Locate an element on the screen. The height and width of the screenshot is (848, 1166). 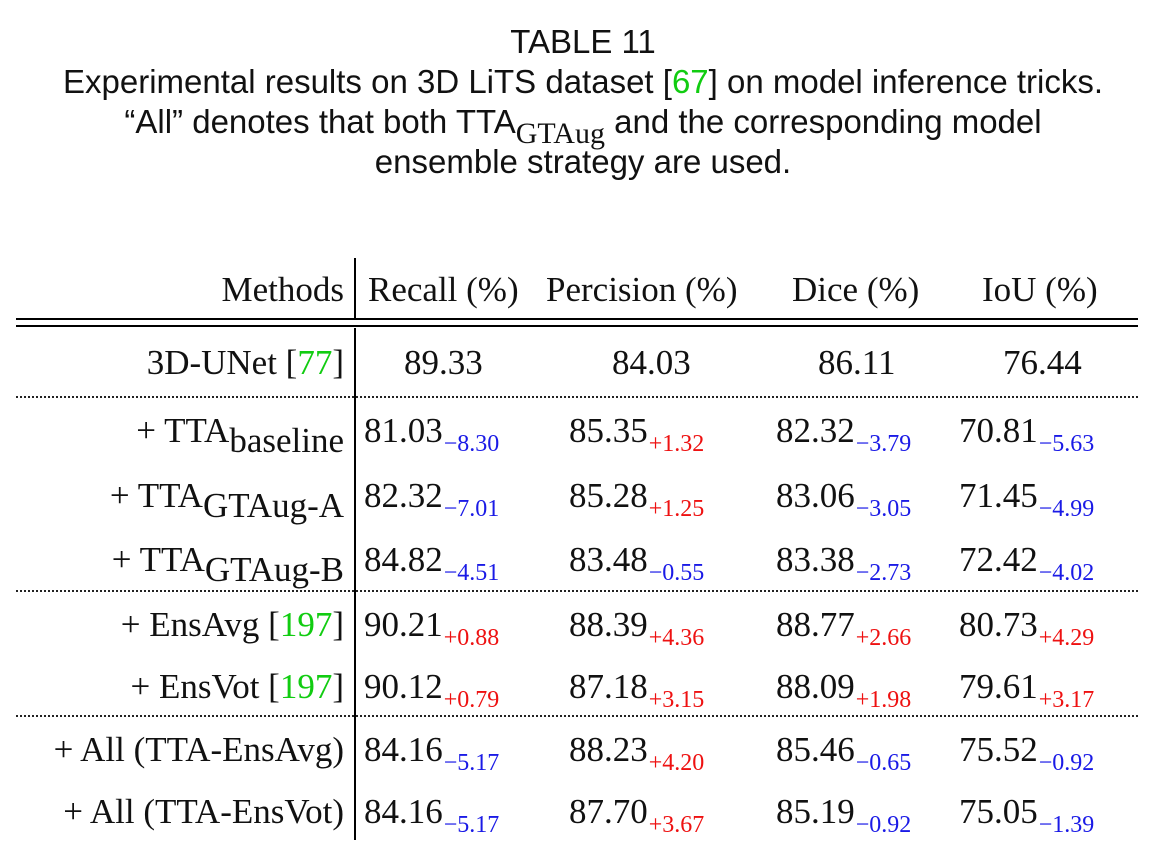
metric-cell: 83.48−0.55 is located at coordinates (637, 563).